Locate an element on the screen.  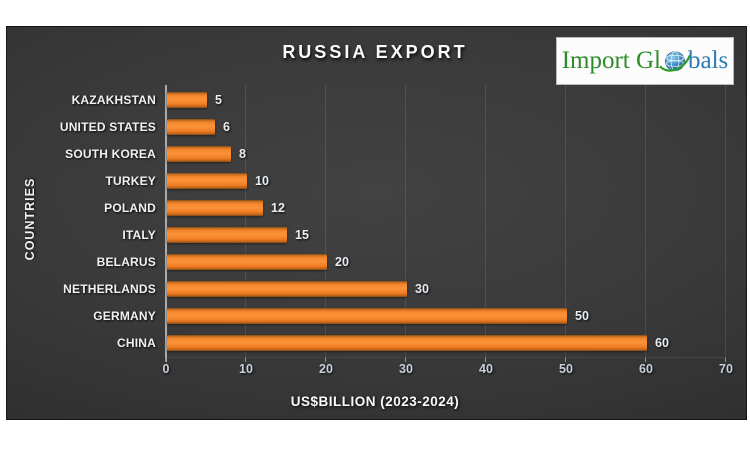
bar-value-label: 50 is located at coordinates (582, 316).